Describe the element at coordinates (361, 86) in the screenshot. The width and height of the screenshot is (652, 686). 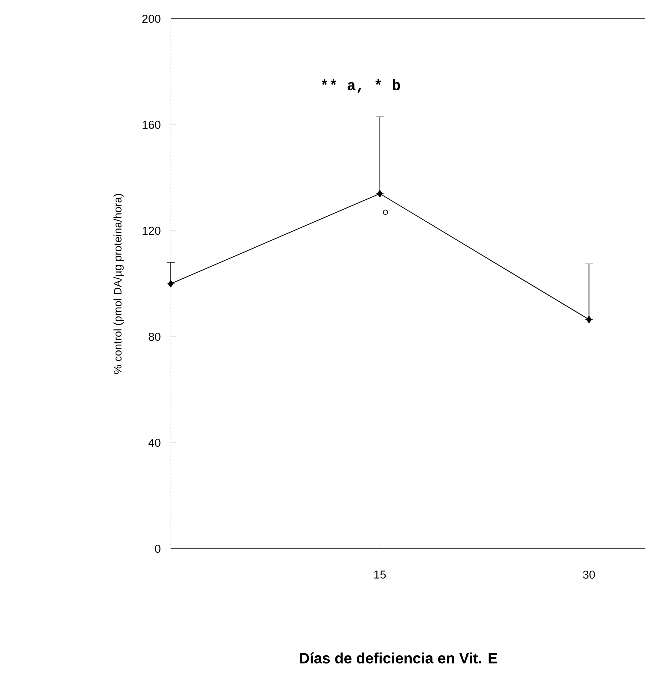
I see `annotation: ** a, * b` at that location.